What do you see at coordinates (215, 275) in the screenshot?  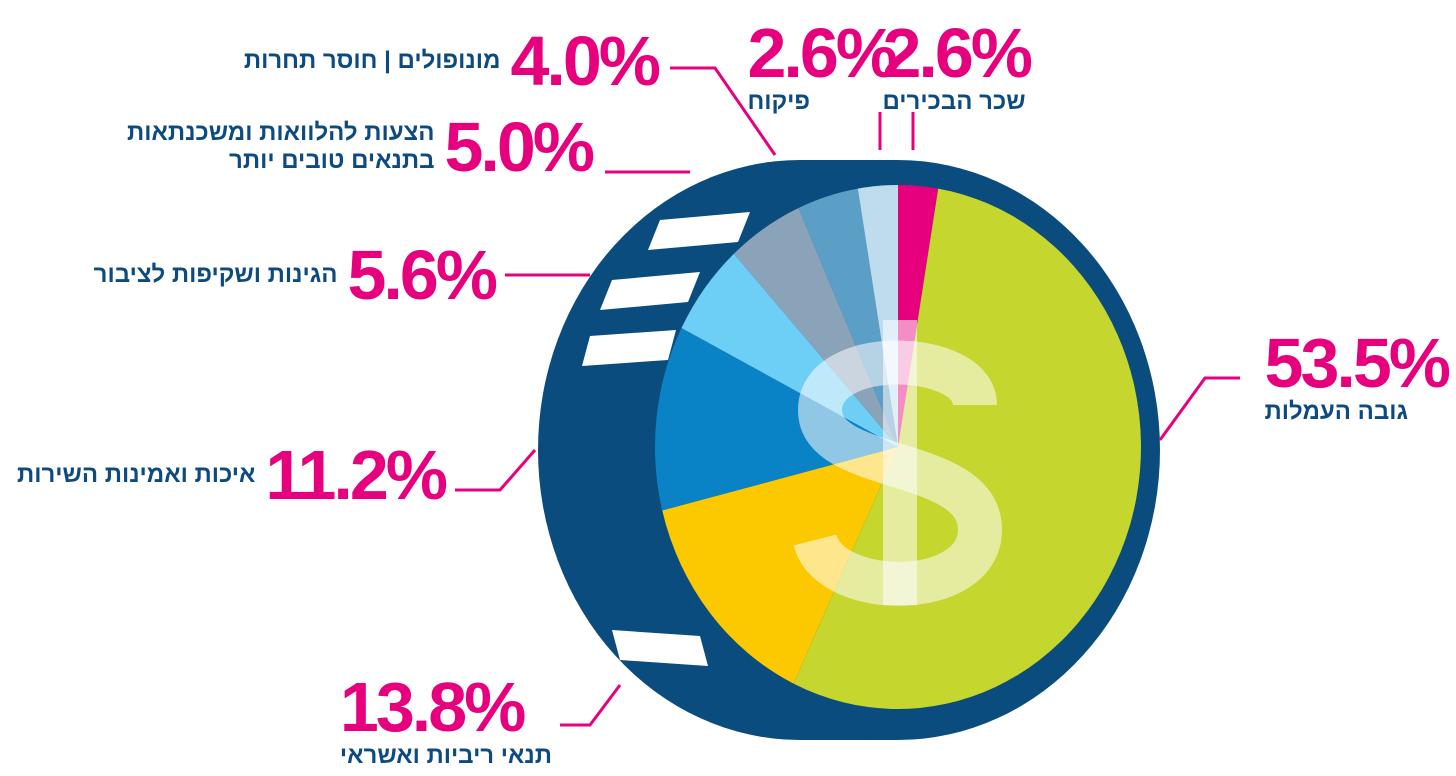 I see `category-label: הגינות ושקיפות לציבור` at bounding box center [215, 275].